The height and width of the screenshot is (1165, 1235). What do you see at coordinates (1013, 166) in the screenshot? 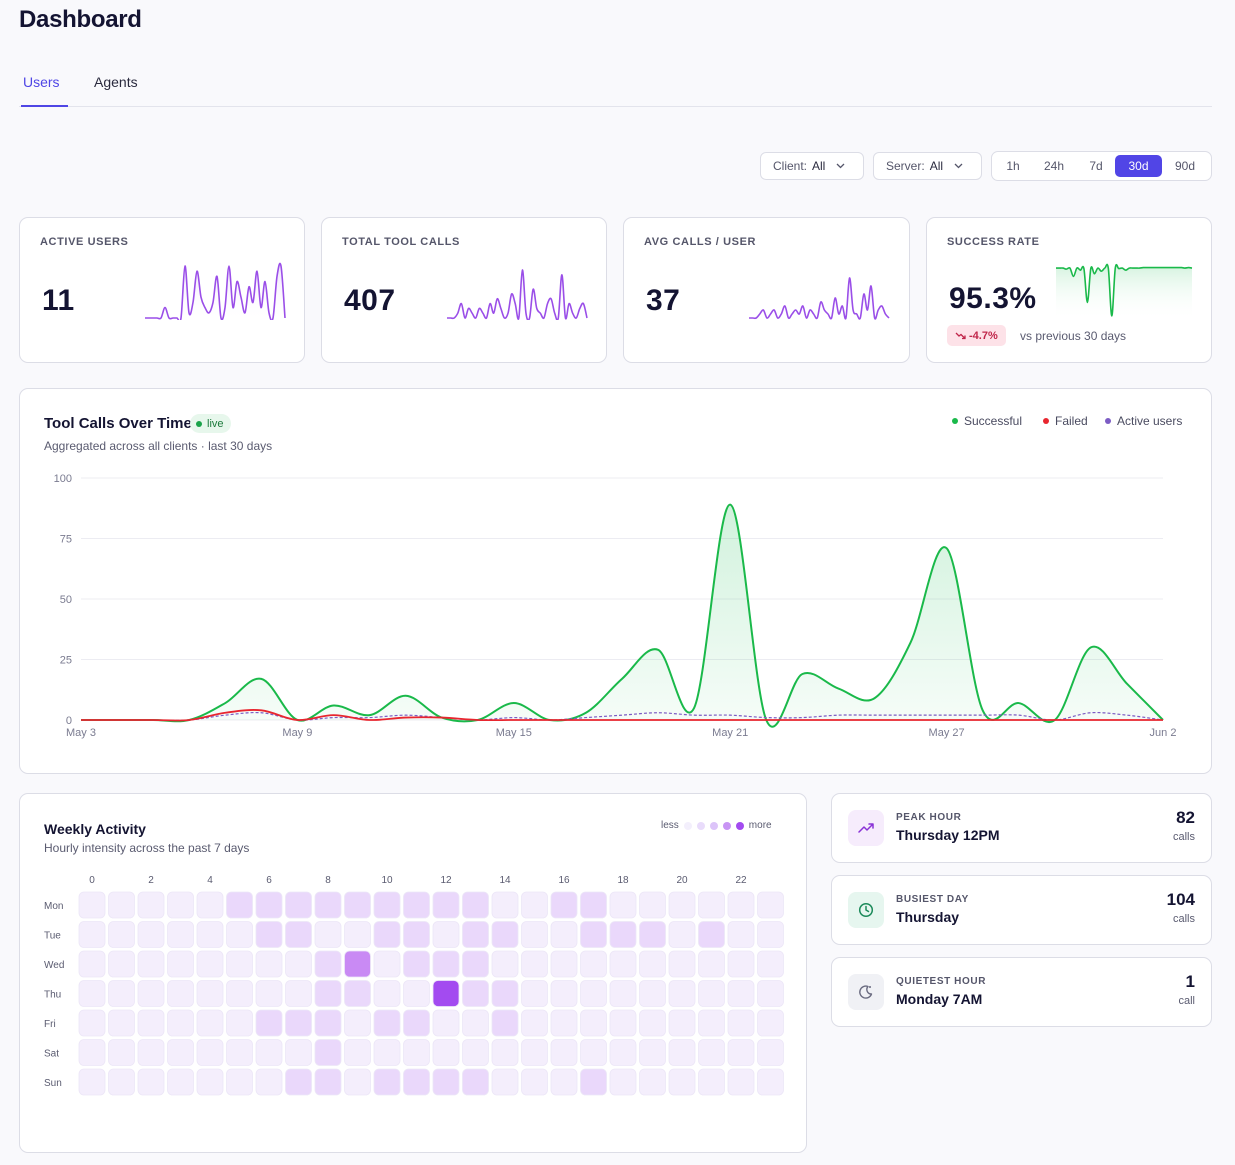
I see `range-1h-button: 1h` at bounding box center [1013, 166].